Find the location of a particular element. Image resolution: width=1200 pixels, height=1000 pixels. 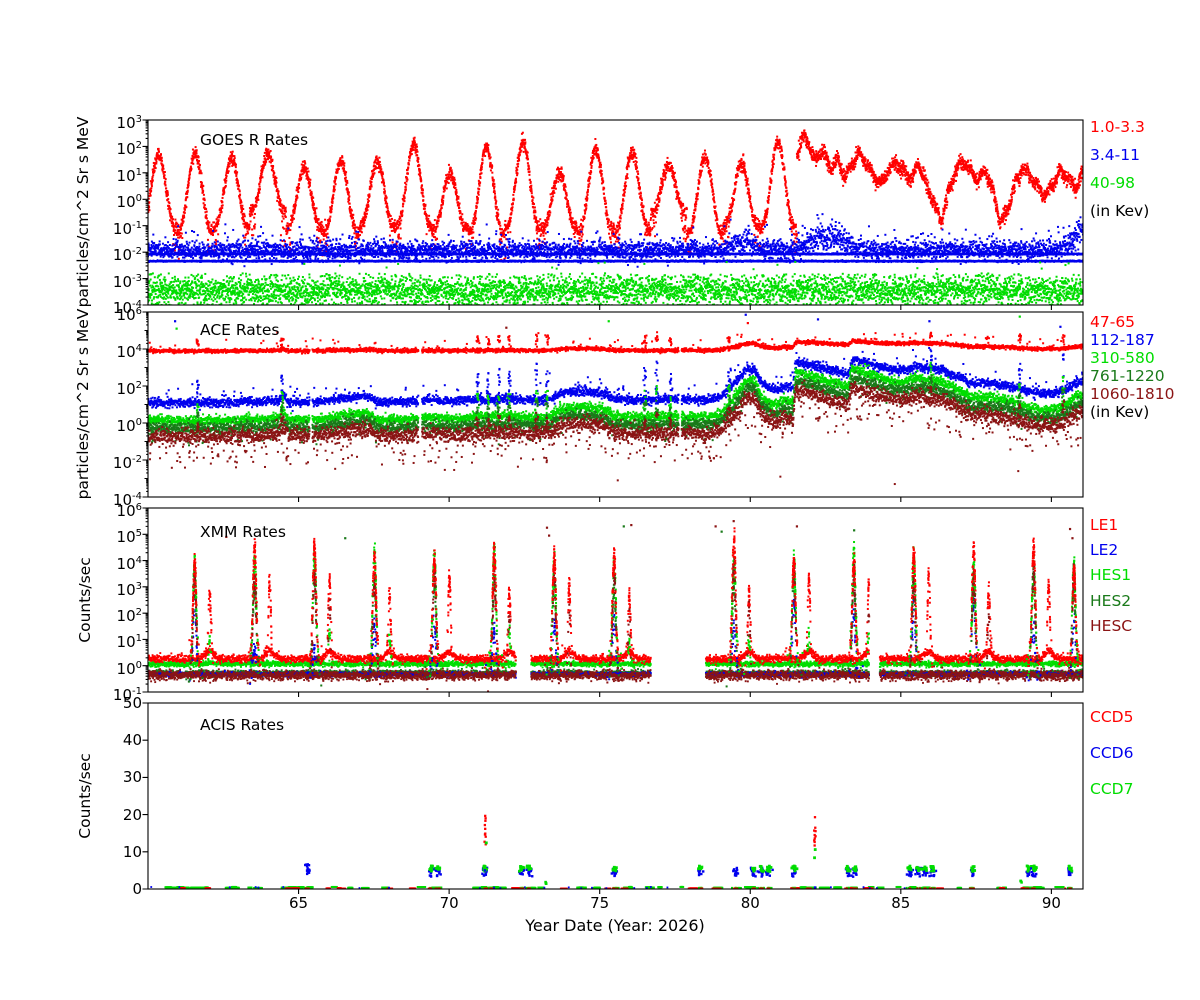

y-tick-label: 50 is located at coordinates (132, 703).